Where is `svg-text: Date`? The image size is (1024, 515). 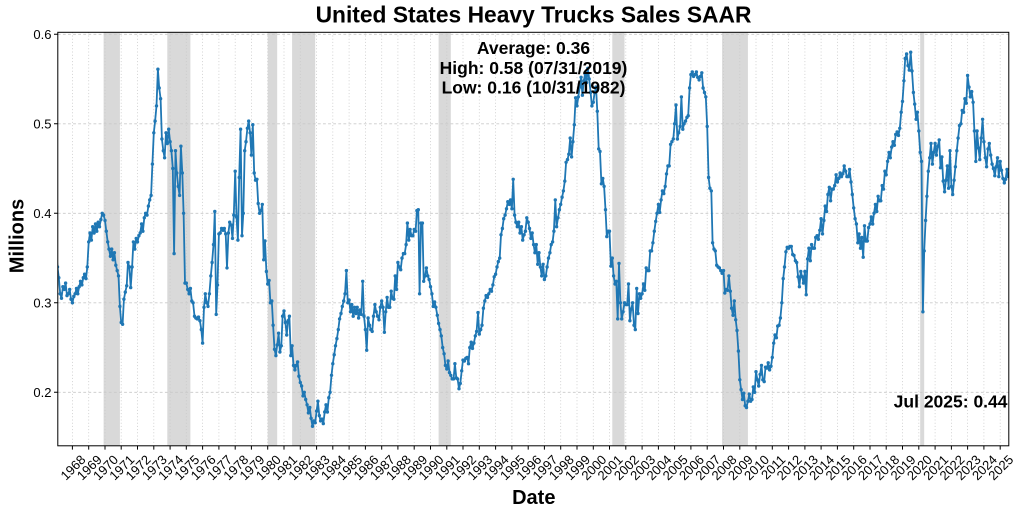
svg-text: Date is located at coordinates (533, 498).